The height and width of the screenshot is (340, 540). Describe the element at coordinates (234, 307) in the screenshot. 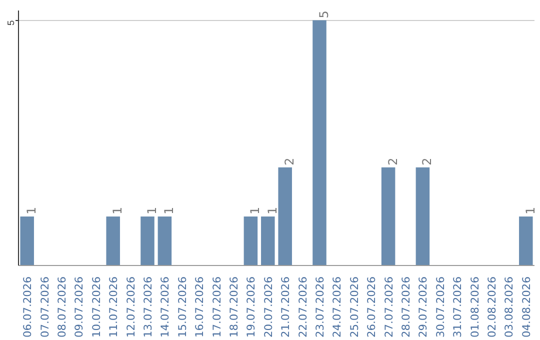

I see `x-tick-label: 18.07.2026` at that location.